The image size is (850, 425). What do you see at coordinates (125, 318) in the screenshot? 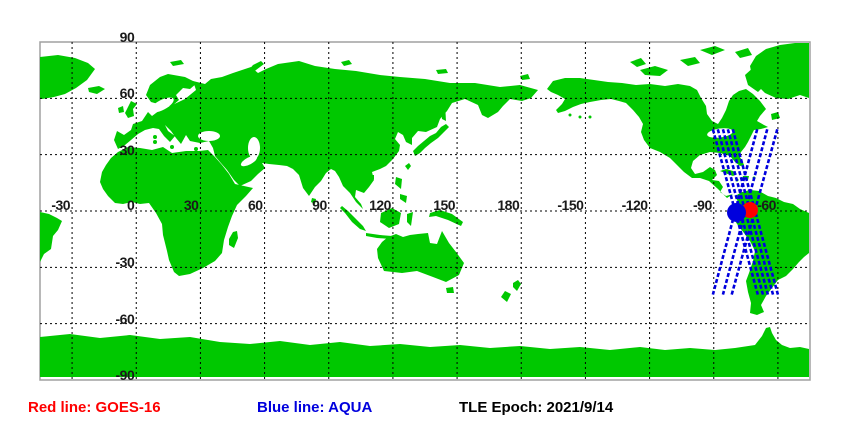
I see `lat-label: -60` at bounding box center [125, 318].